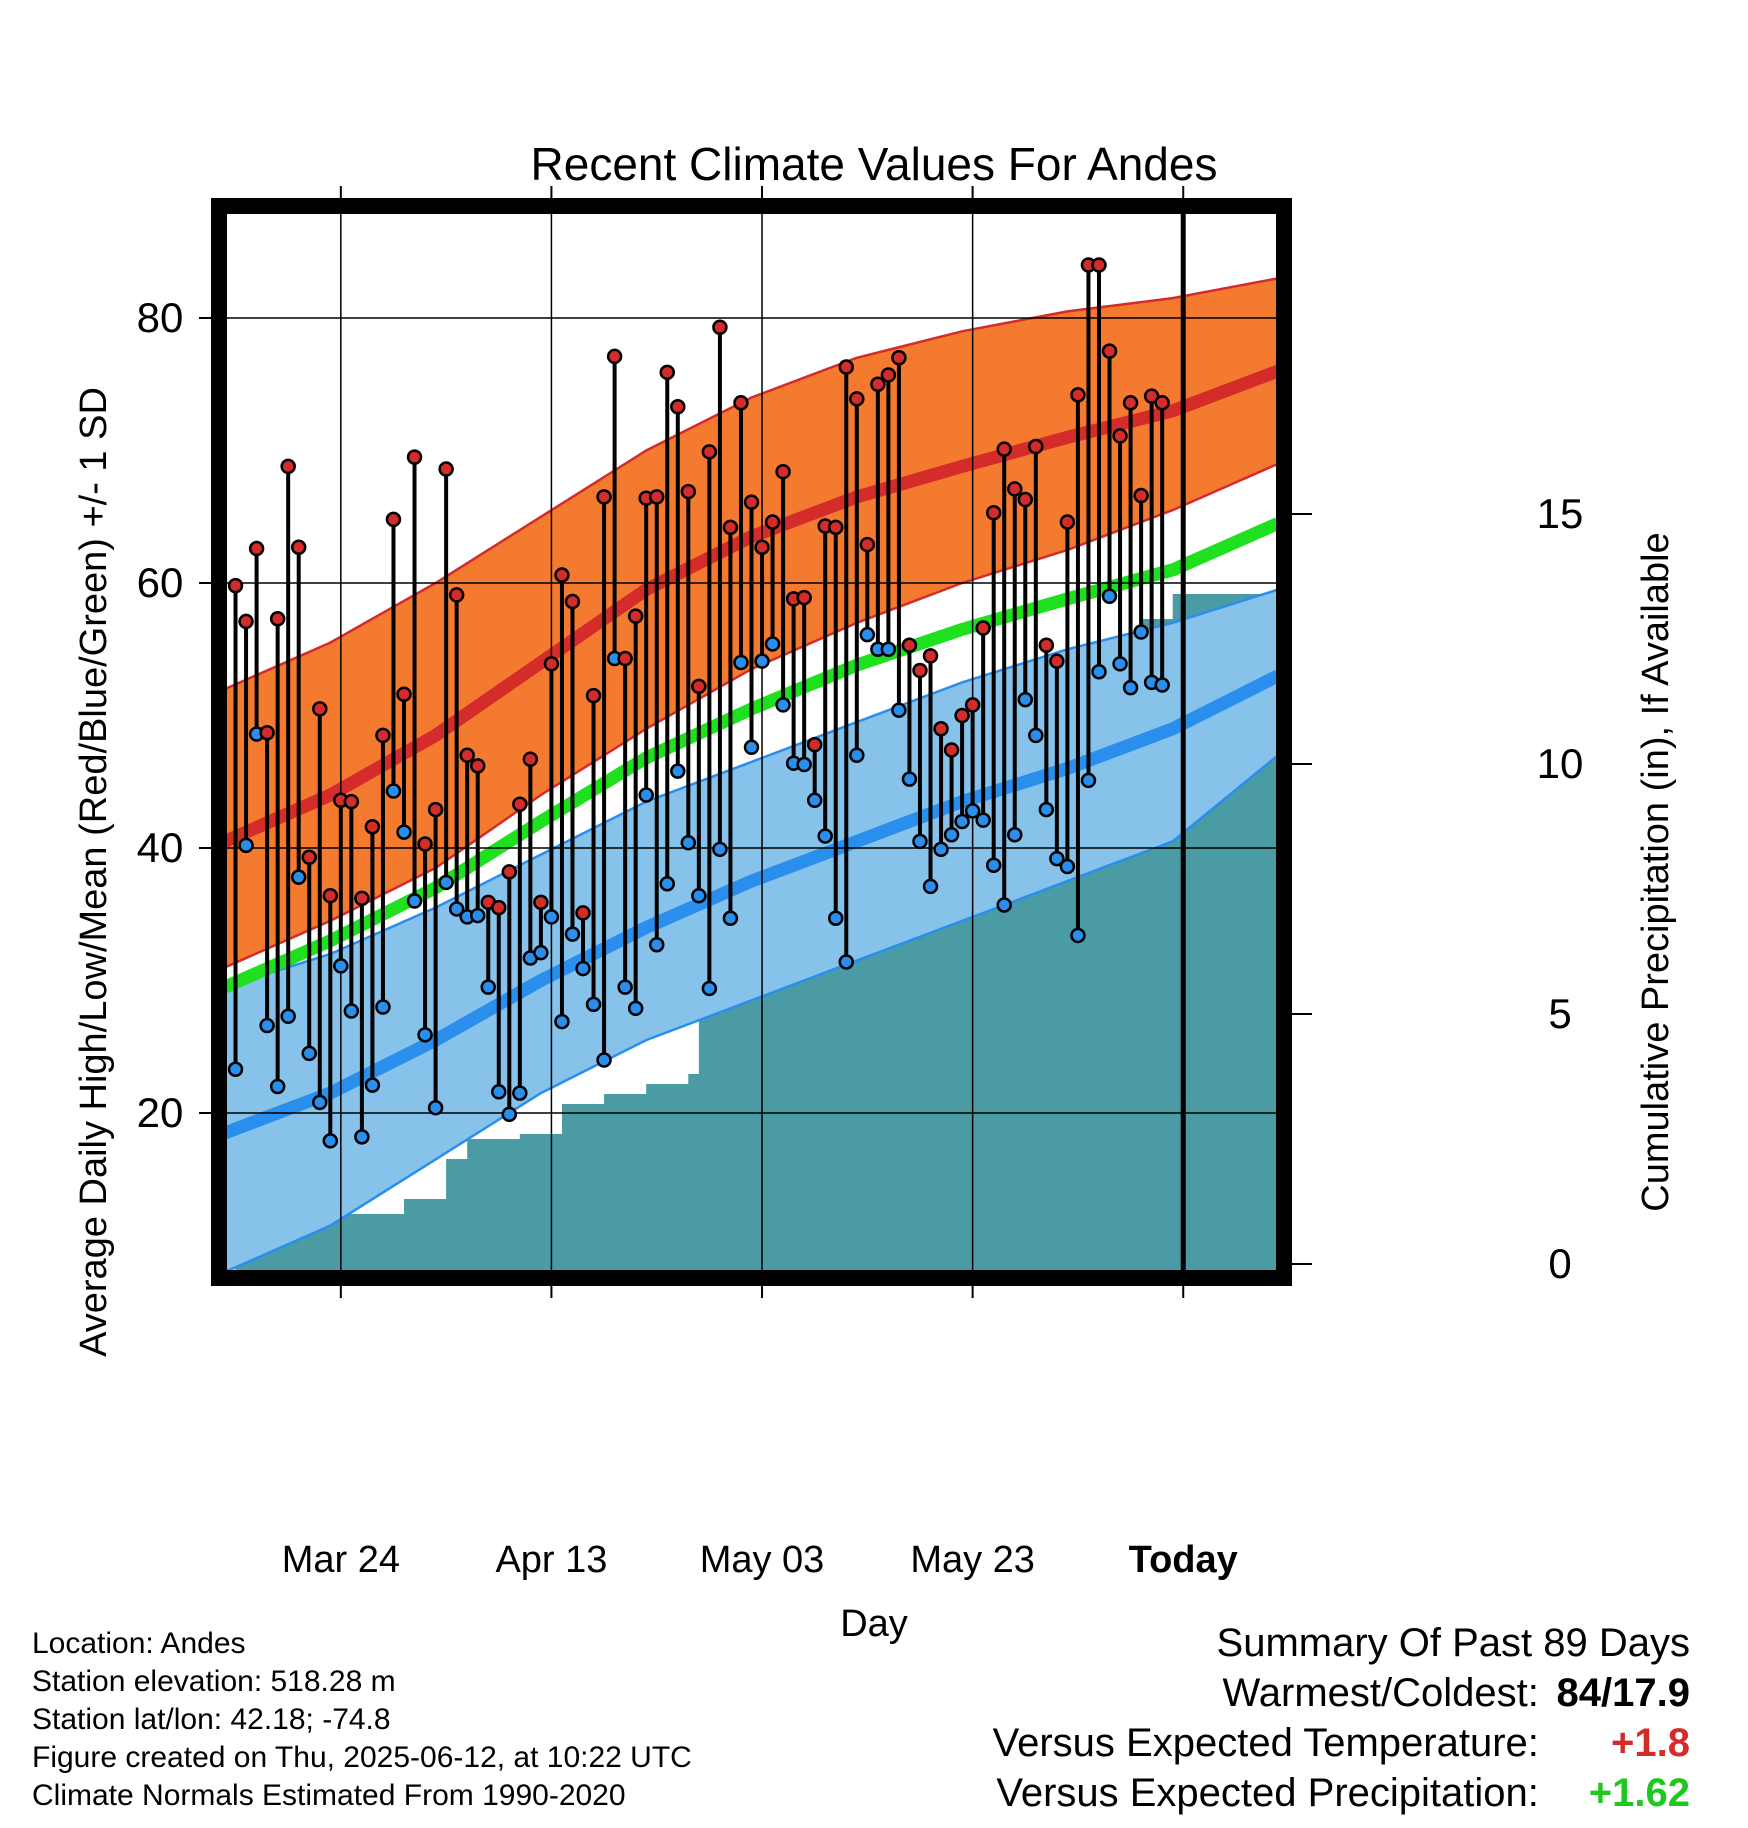 This screenshot has width=1748, height=1828. I want to click on y-tick-label: 40, so click(160, 847).